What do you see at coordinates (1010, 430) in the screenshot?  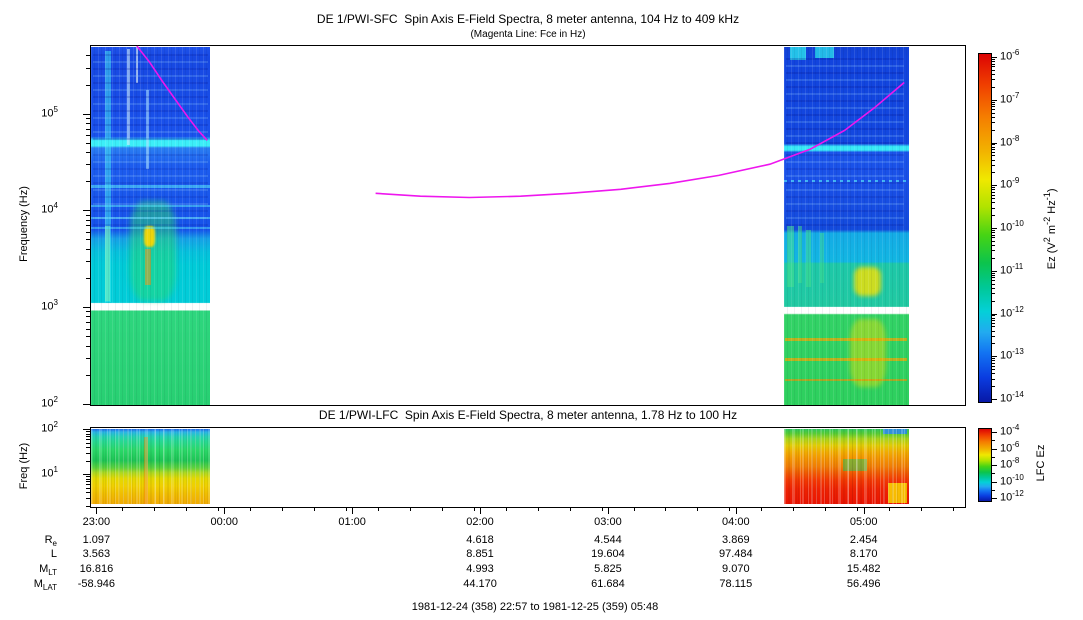 I see `colorbar-tick-label: 10⁻⁴` at bounding box center [1010, 430].